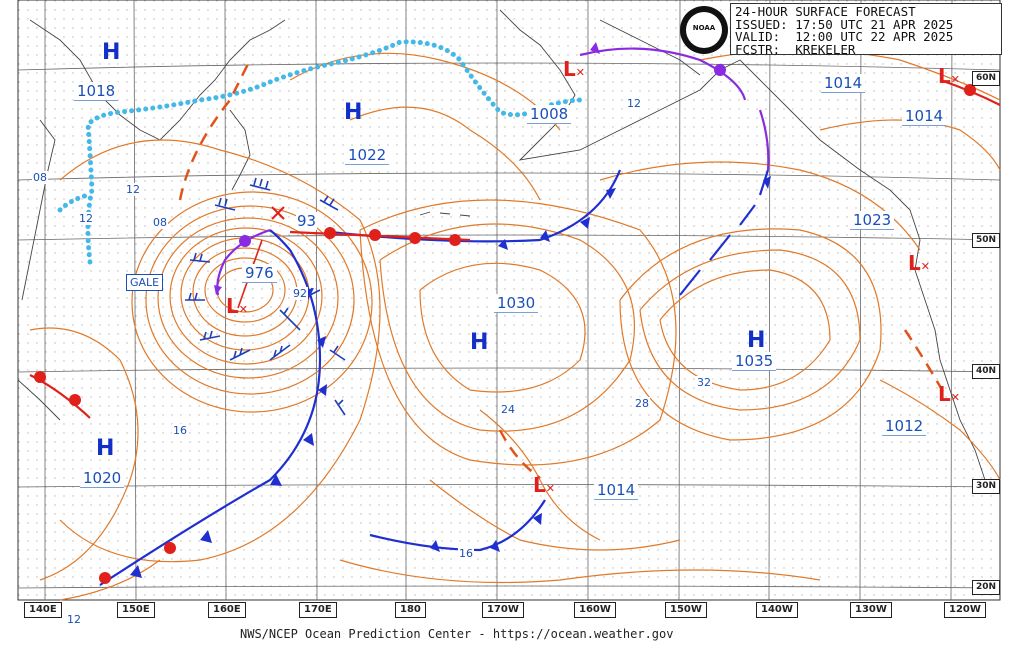  What do you see at coordinates (904, 426) in the screenshot?
I see `pressure-value: 1012` at bounding box center [904, 426].